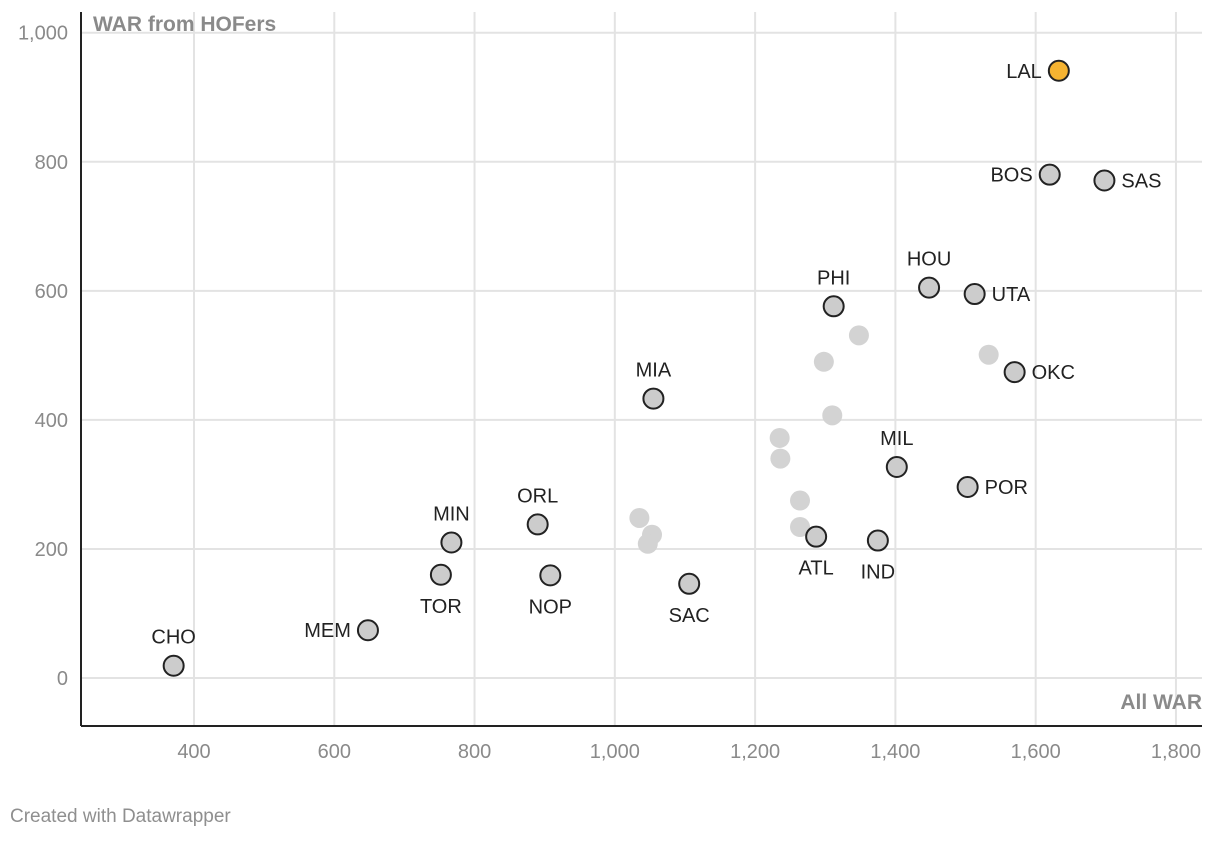  I want to click on point-label-mem: MEM, so click(327, 631).